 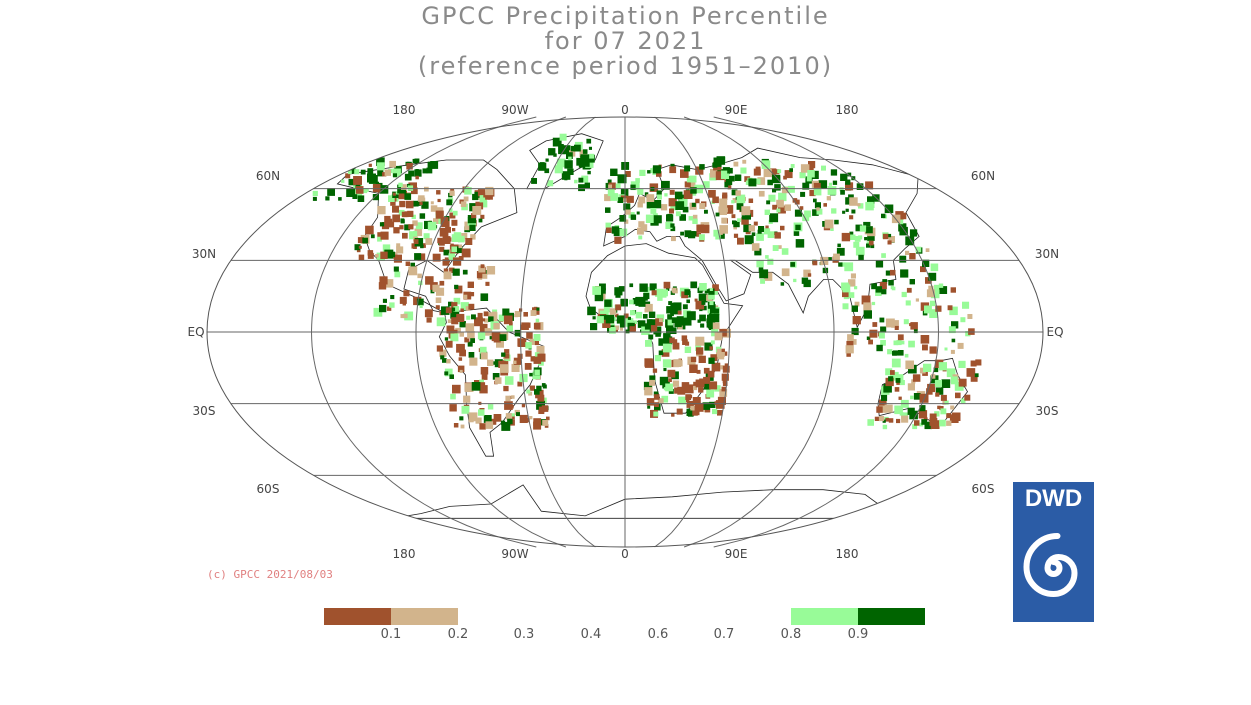 What do you see at coordinates (514, 110) in the screenshot?
I see `lon-label-top-90w: 90W` at bounding box center [514, 110].